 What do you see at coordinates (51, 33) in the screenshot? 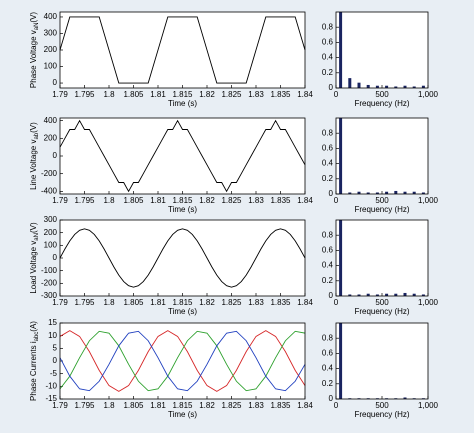
I see `y-tick-label: 300` at bounding box center [51, 33].